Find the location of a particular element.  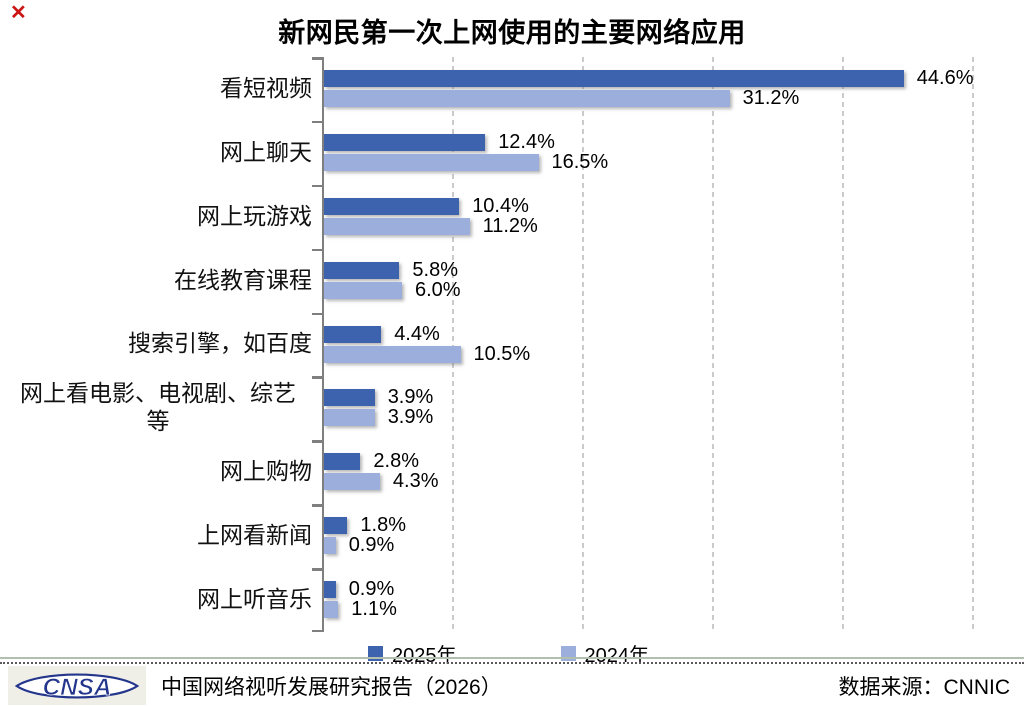

red-cross-mark: ✕ is located at coordinates (18, 13).